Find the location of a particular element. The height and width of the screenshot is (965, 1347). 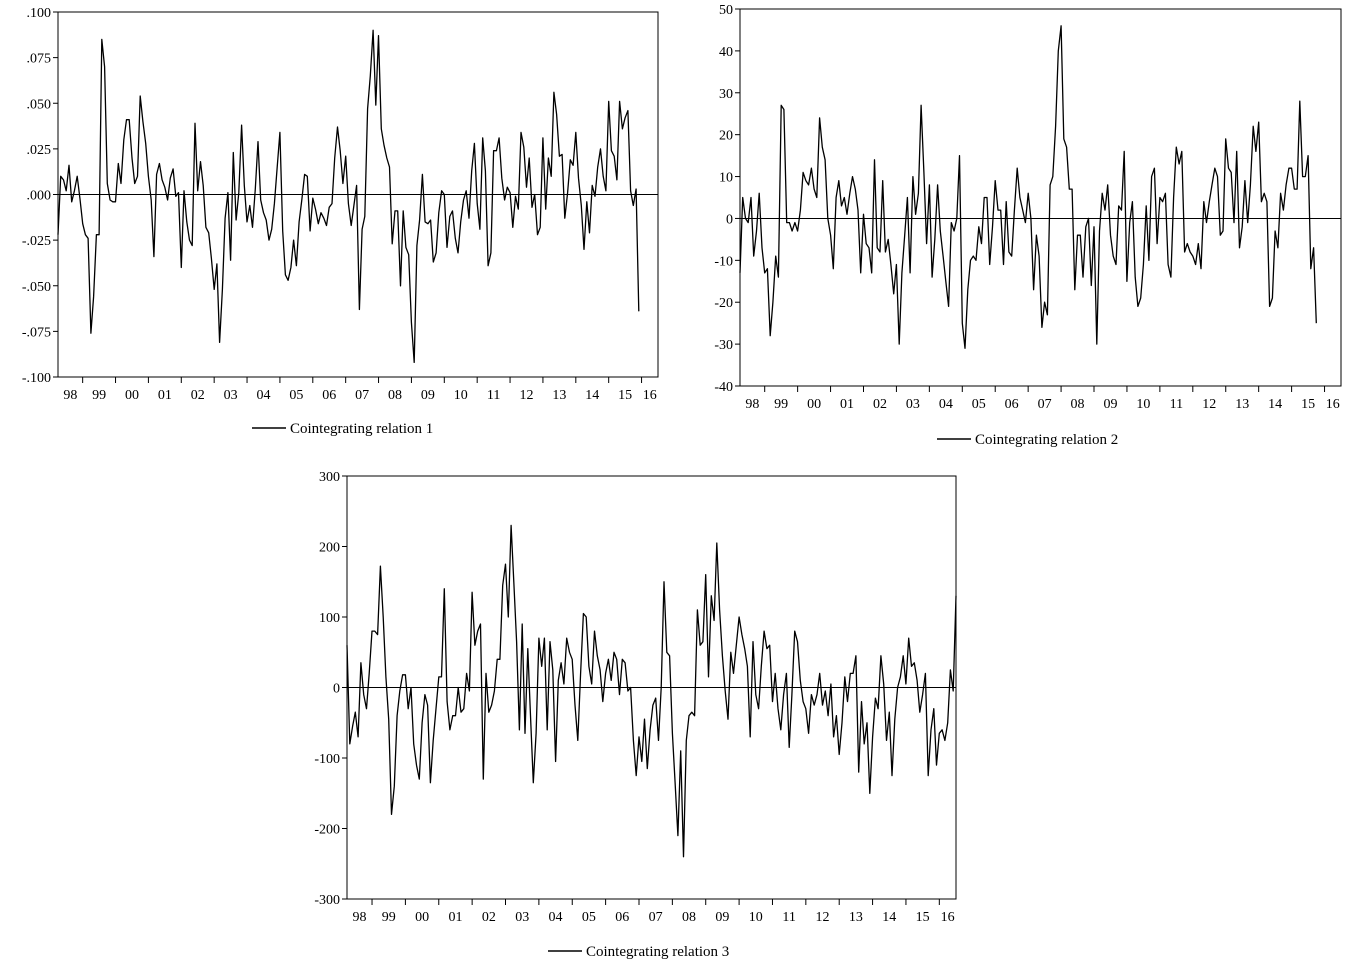

legend-label: Cointegrating relation 3 is located at coordinates (657, 952).